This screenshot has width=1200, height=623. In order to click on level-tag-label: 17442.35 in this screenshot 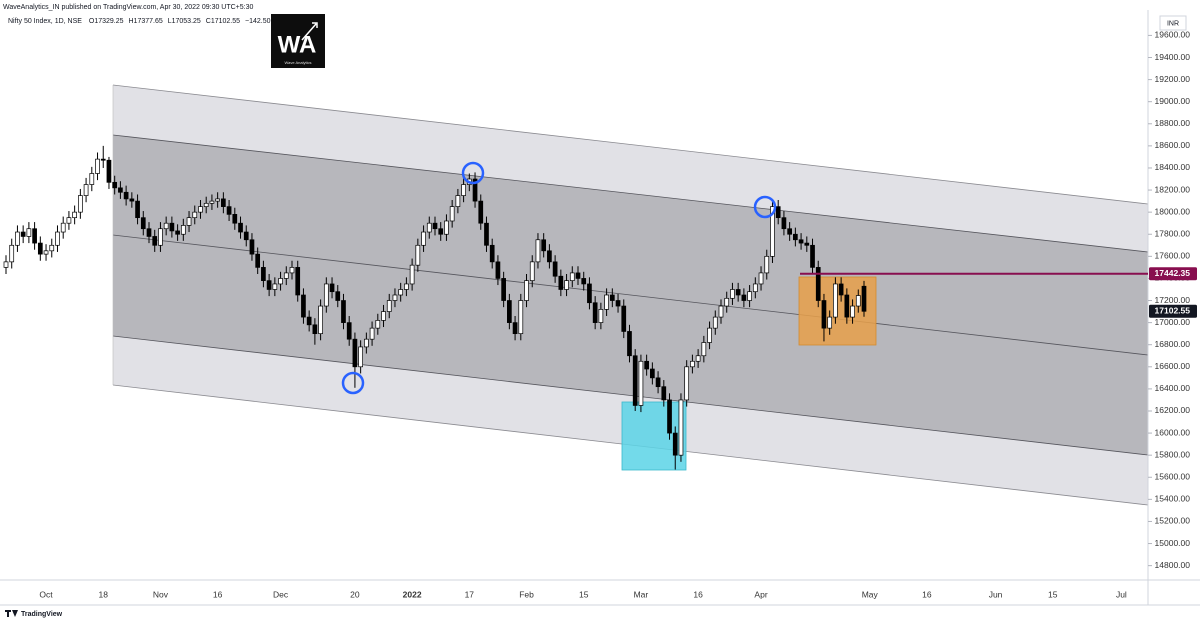, I will do `click(1173, 273)`.